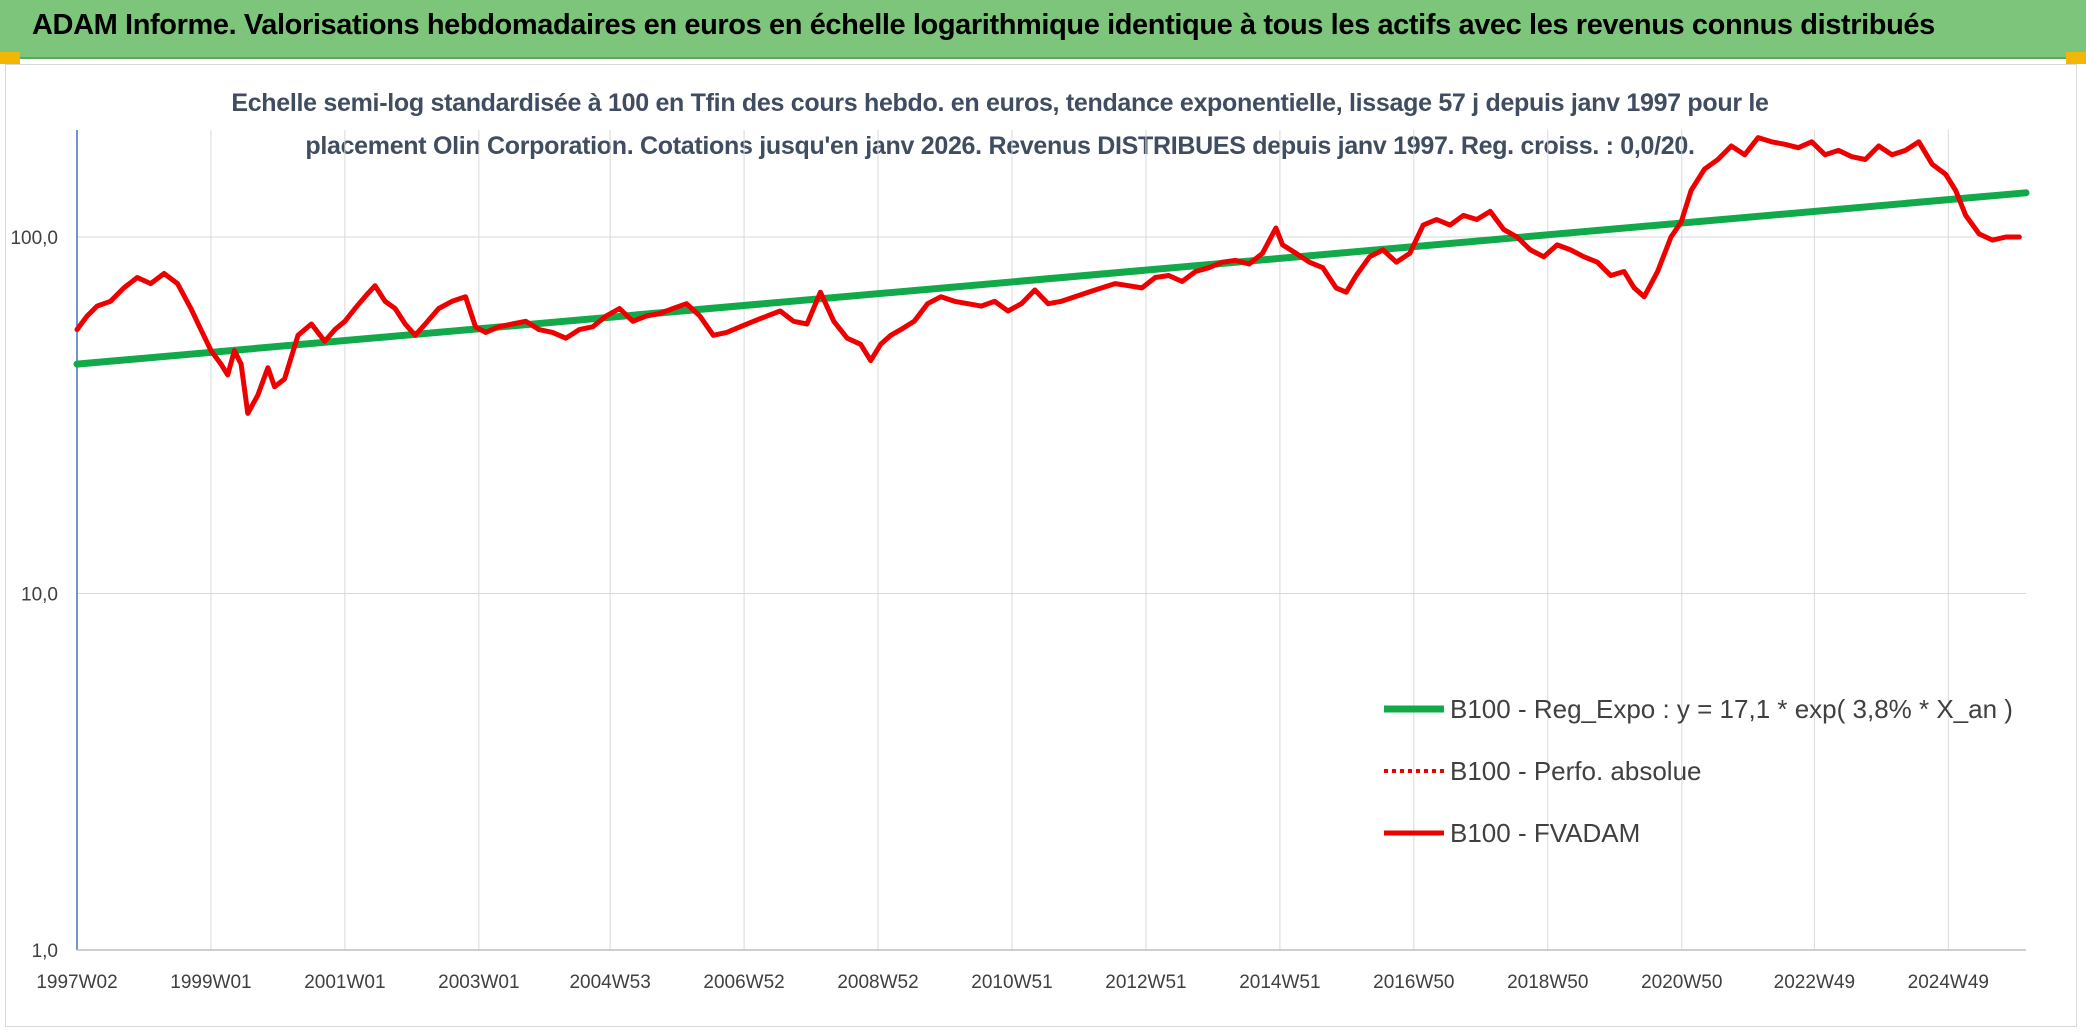  Describe the element at coordinates (478, 982) in the screenshot. I see `x-tick-label: 2003W01` at that location.